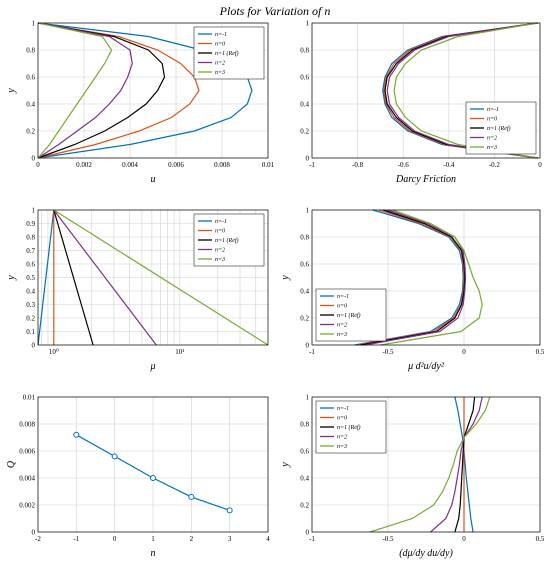 The image size is (550, 580). What do you see at coordinates (27, 452) in the screenshot?
I see `y-tick-label: 0.006` at bounding box center [27, 452].